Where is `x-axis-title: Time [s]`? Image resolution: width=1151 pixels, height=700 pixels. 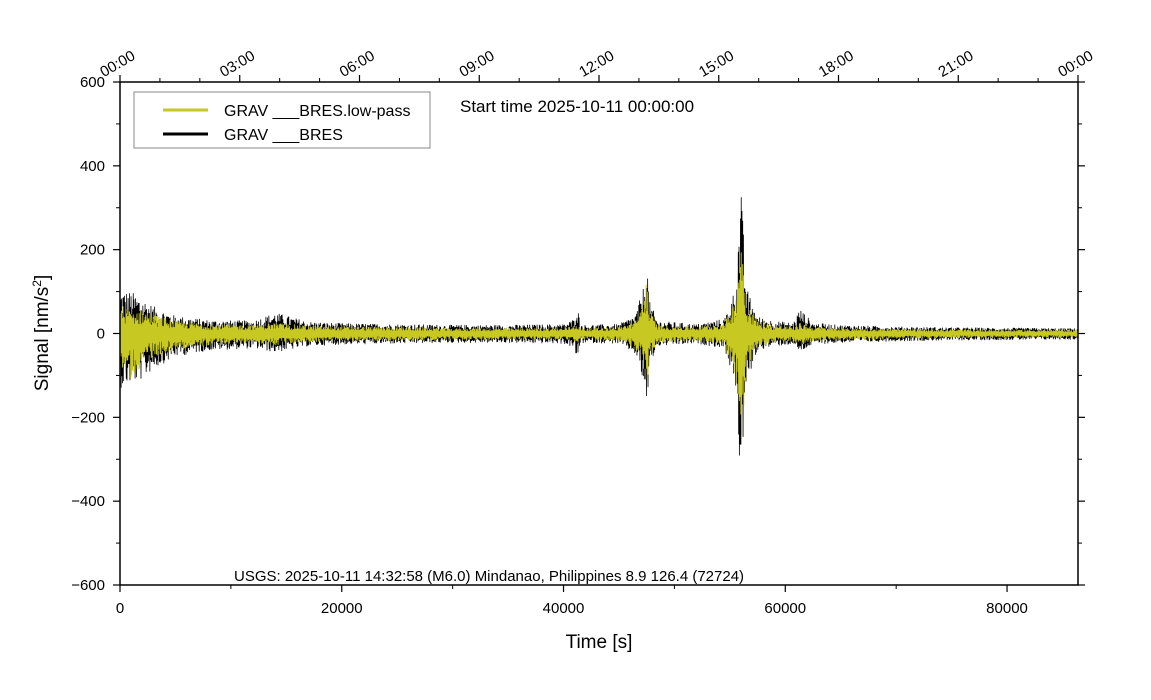
x-axis-title: Time [s] is located at coordinates (599, 642).